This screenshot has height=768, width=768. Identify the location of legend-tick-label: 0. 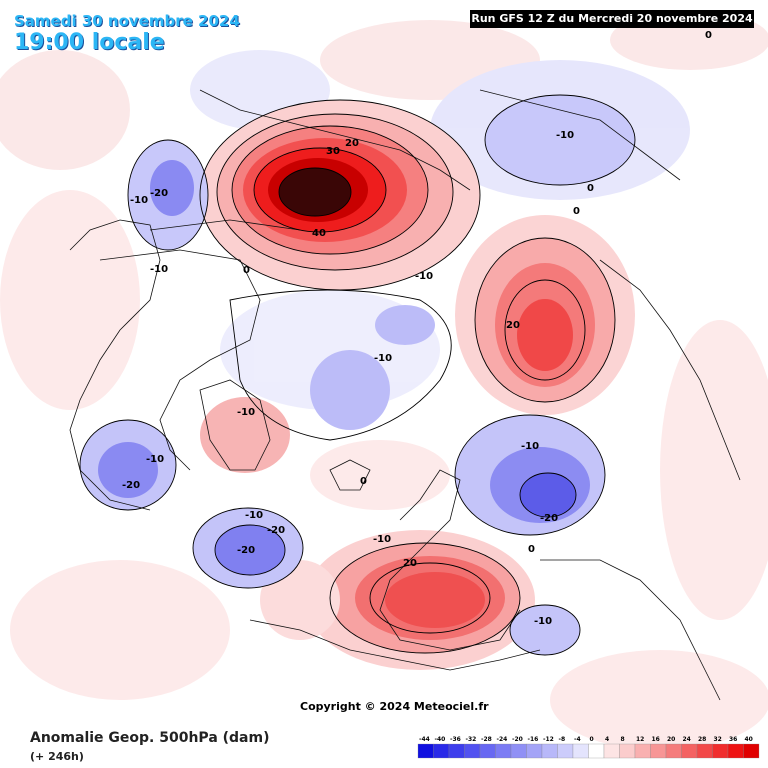
(592, 739).